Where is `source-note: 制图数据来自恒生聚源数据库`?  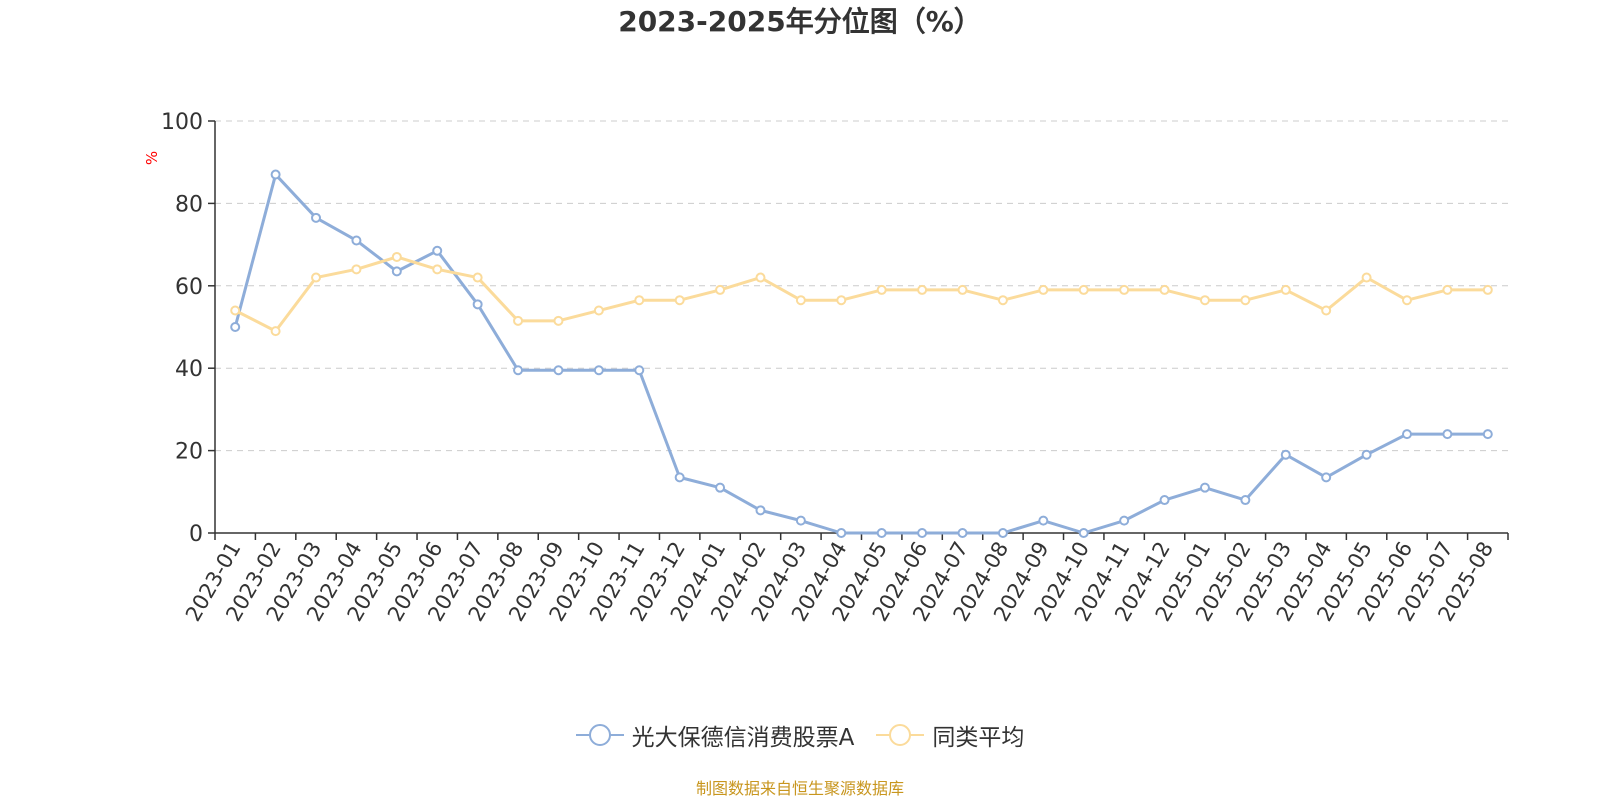 source-note: 制图数据来自恒生聚源数据库 is located at coordinates (799, 788).